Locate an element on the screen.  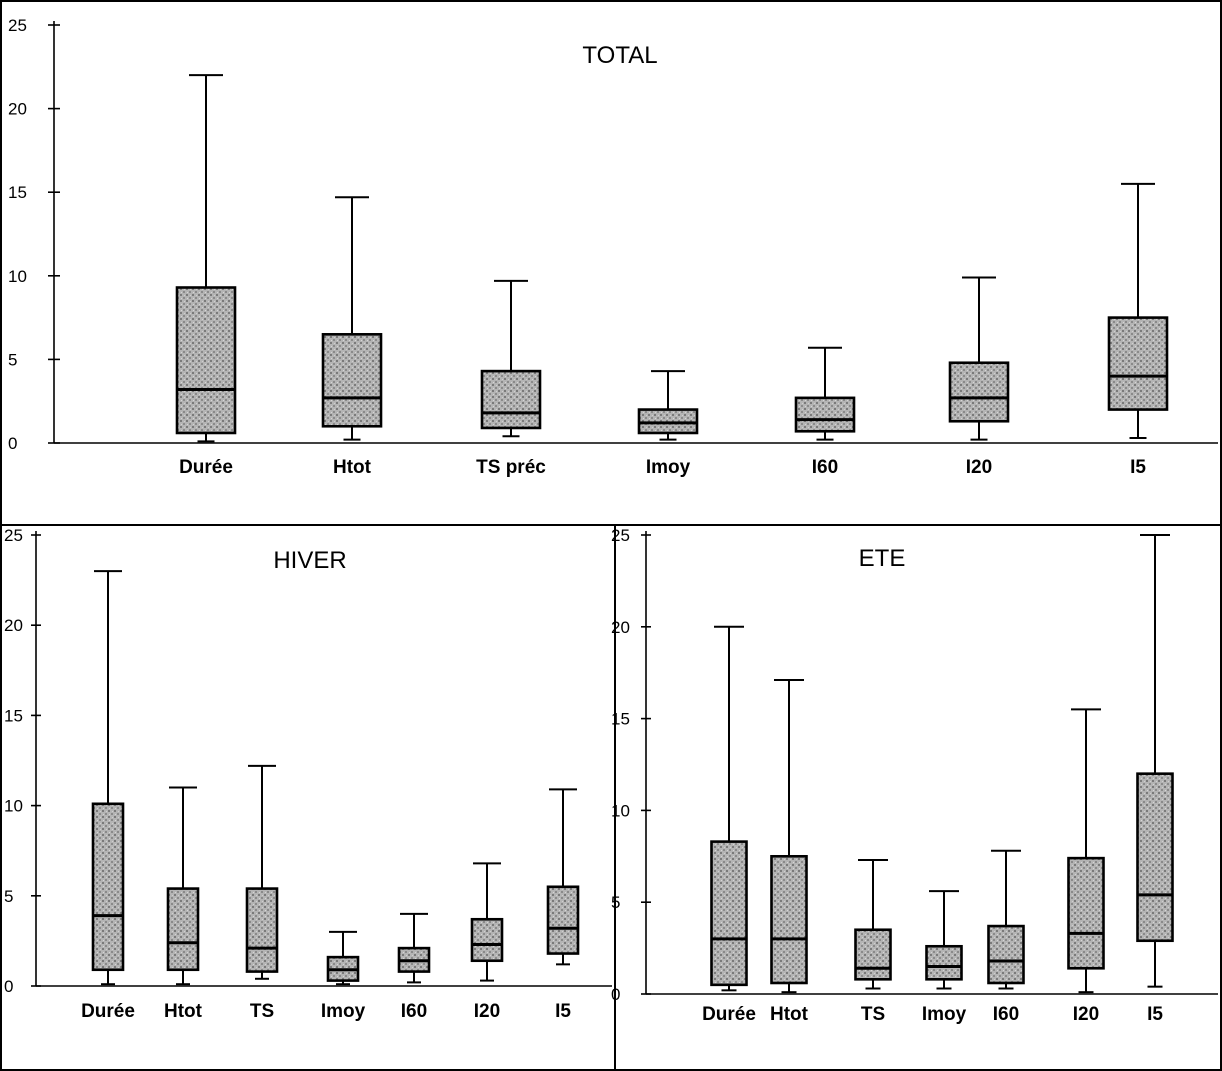
chart-title-hiver: HIVER is located at coordinates (309, 560).